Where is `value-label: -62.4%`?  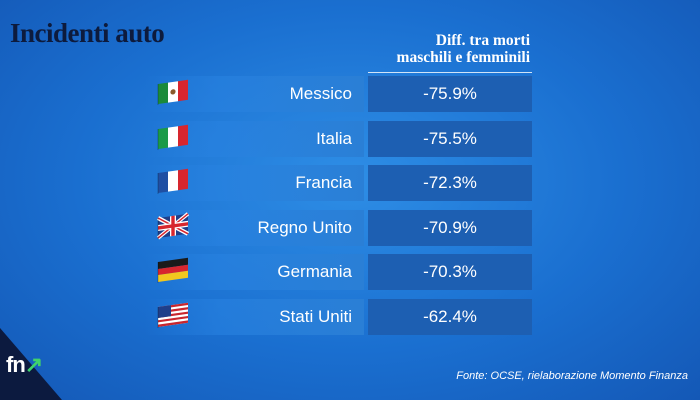 value-label: -62.4% is located at coordinates (450, 316).